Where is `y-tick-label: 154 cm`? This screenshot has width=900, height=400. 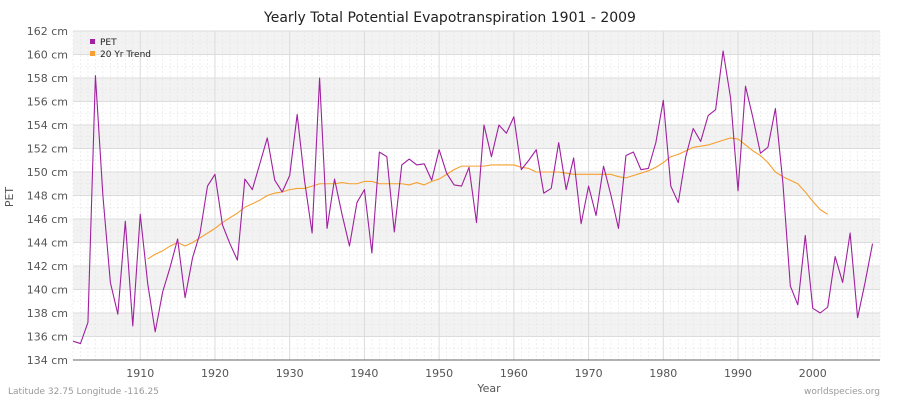 y-tick-label: 154 cm is located at coordinates (47, 125).